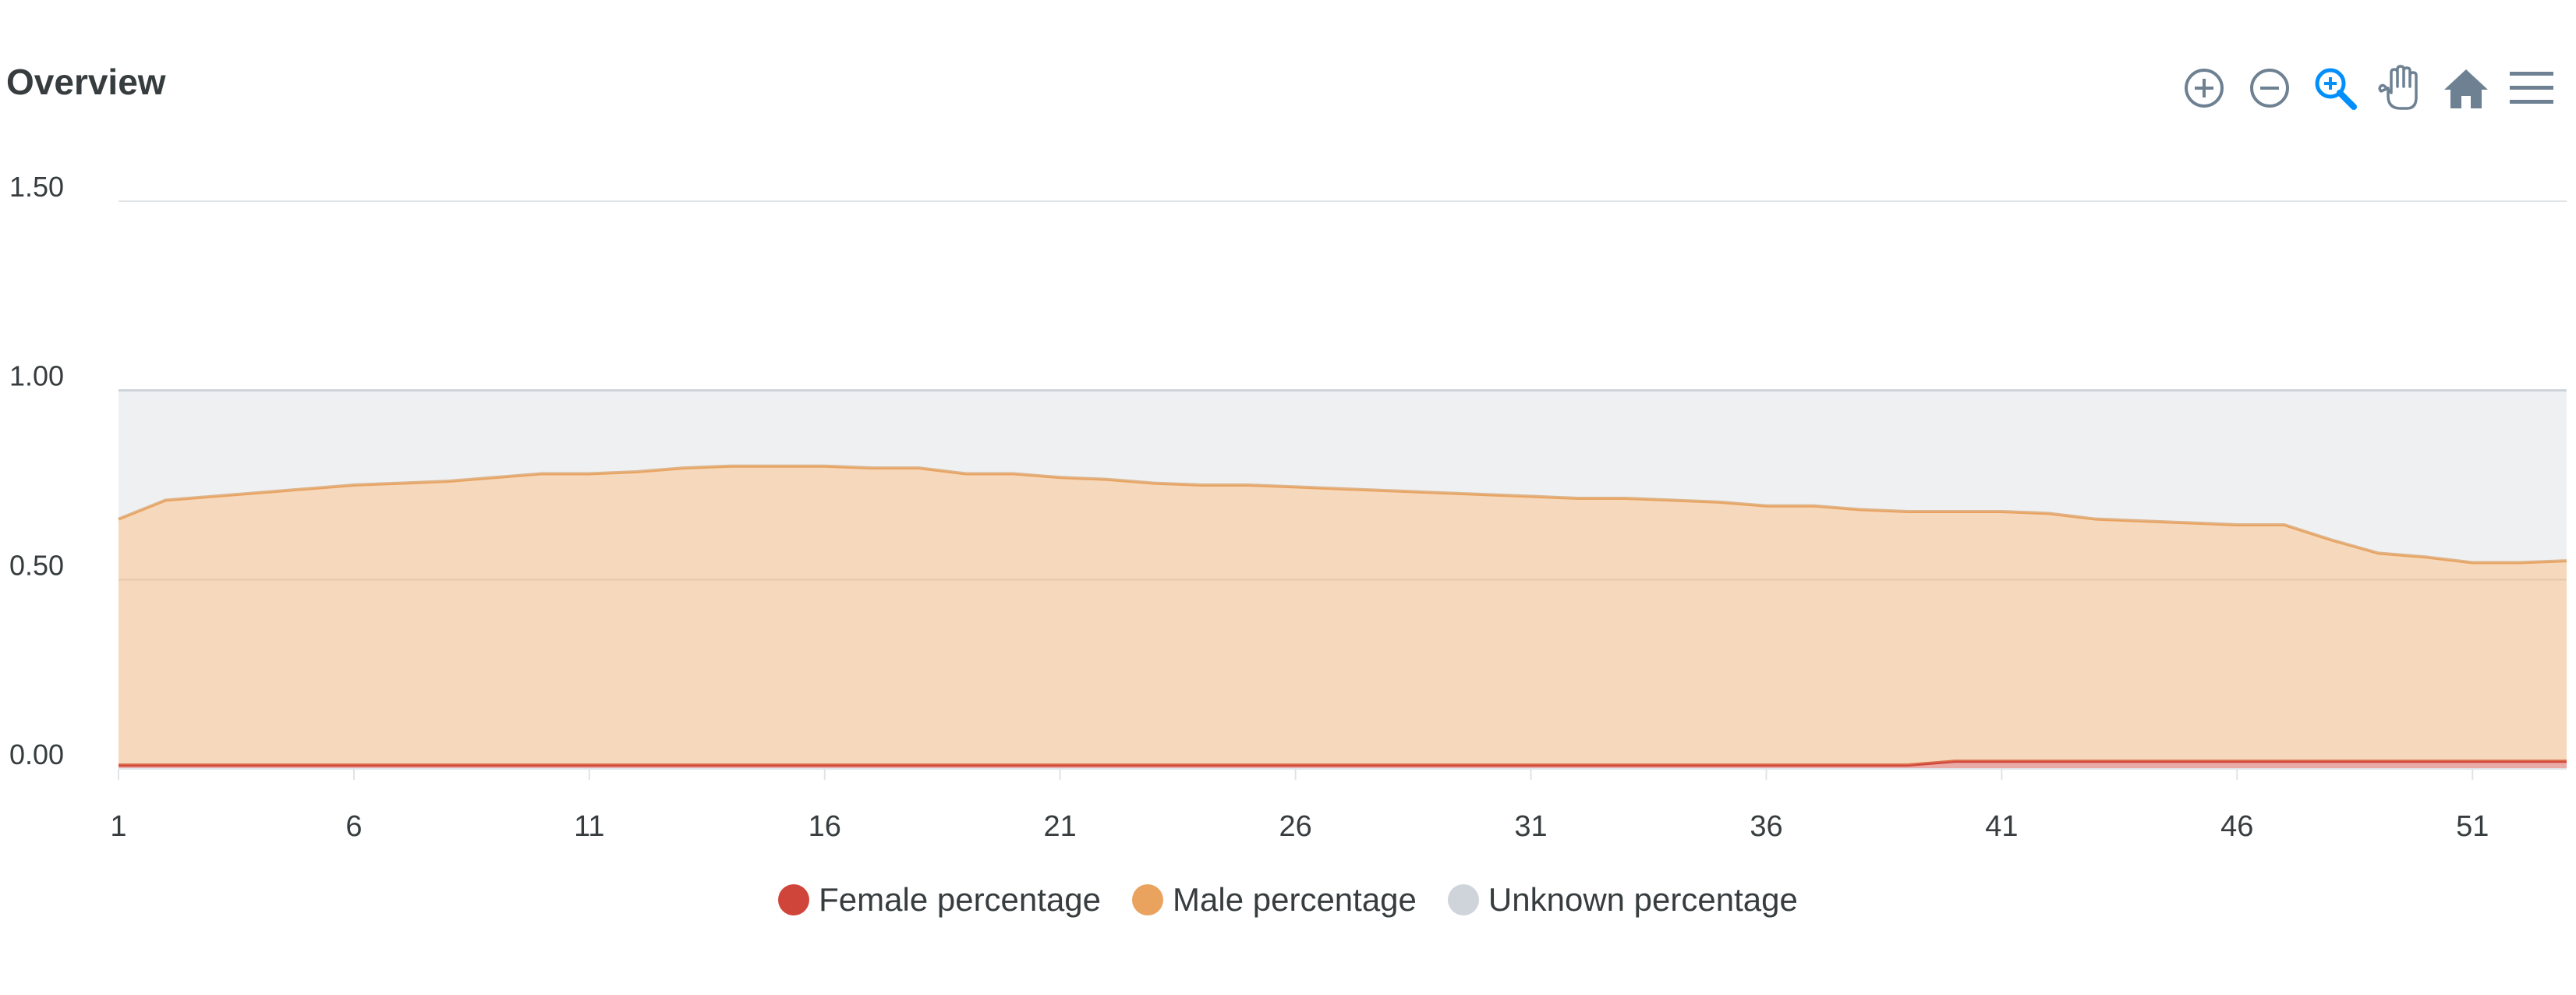 This screenshot has width=2576, height=995. I want to click on selection-zoom-icon, so click(2336, 89).